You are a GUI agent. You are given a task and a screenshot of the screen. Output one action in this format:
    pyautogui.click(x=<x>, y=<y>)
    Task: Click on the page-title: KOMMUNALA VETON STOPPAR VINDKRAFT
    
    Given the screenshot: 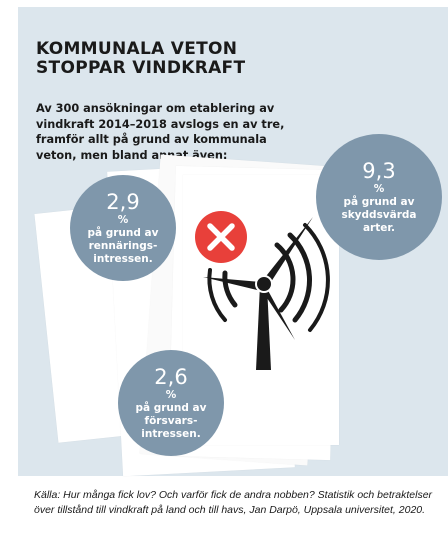 What is the action you would take?
    pyautogui.click(x=141, y=58)
    